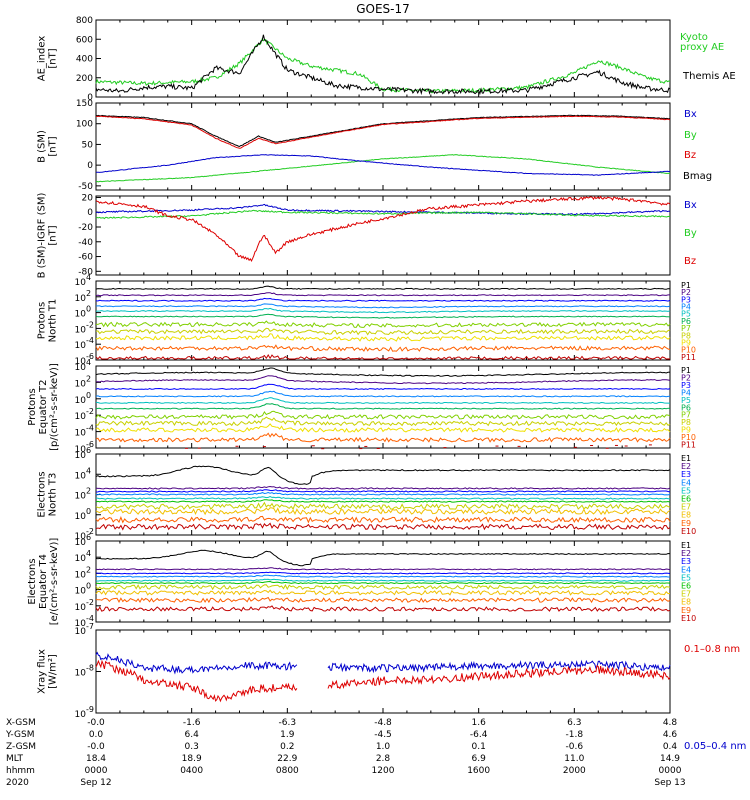  I want to click on legend-bigrf-2: Bz, so click(690, 261).